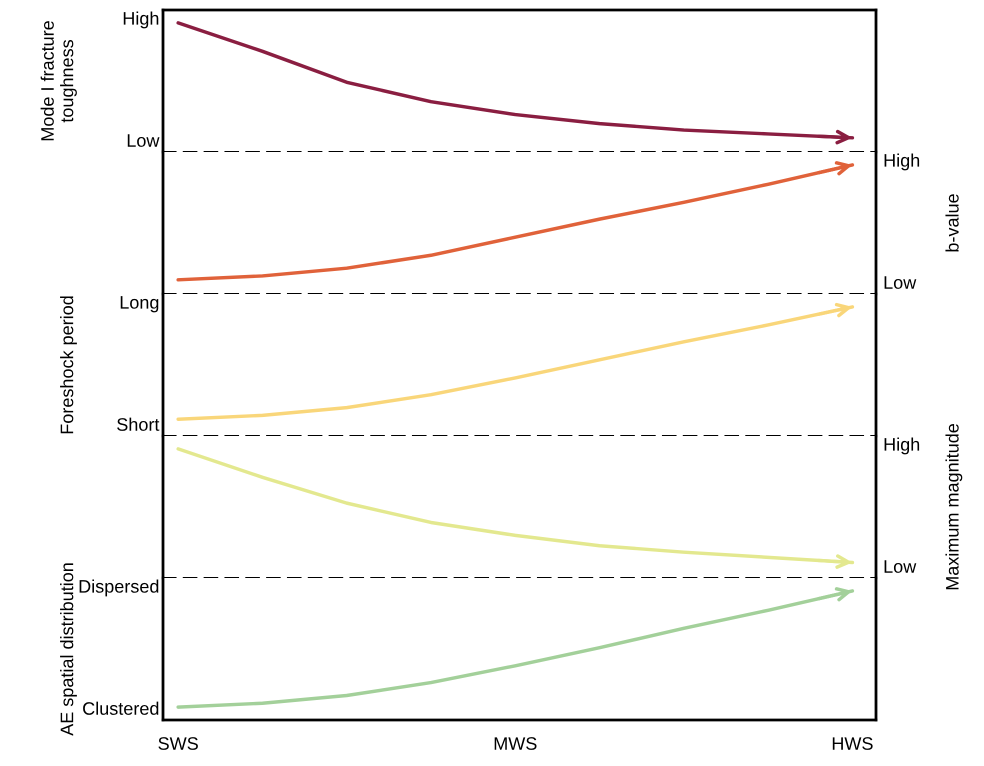  I want to click on x-tick-label: HWS, so click(852, 743).